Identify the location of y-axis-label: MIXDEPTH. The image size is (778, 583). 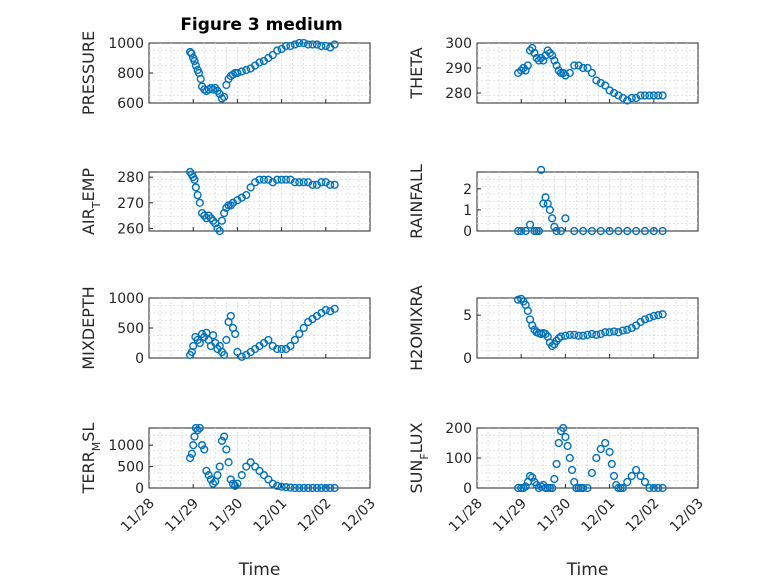
(88, 327).